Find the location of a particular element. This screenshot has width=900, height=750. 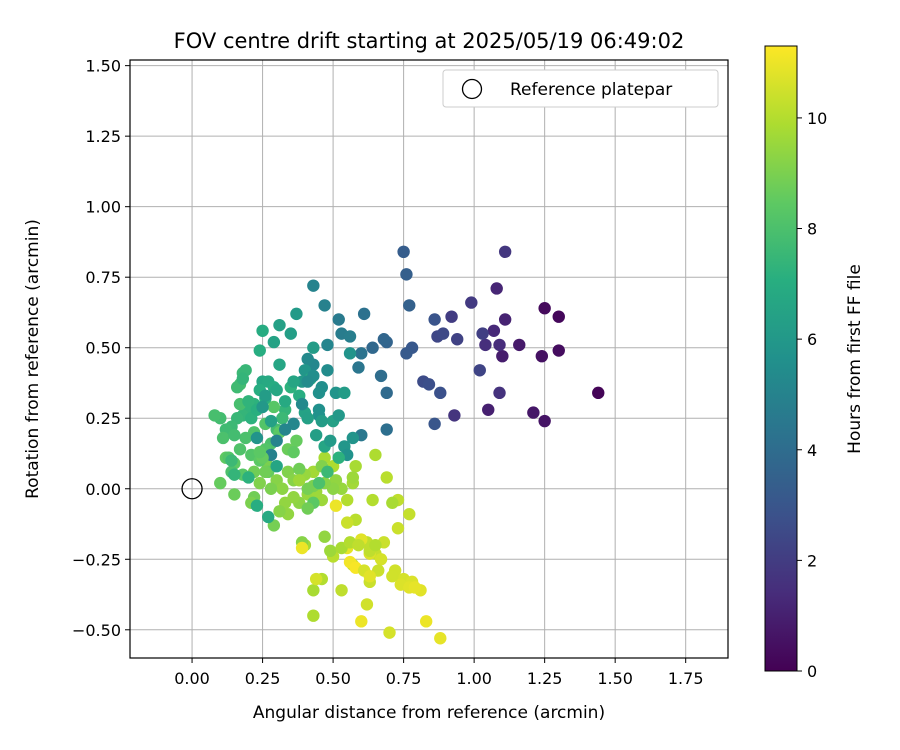

x-axis-ticks: 0.00 0.25 0.50 0.75 1.00 1.25 1.50 1.75 is located at coordinates (439, 673).